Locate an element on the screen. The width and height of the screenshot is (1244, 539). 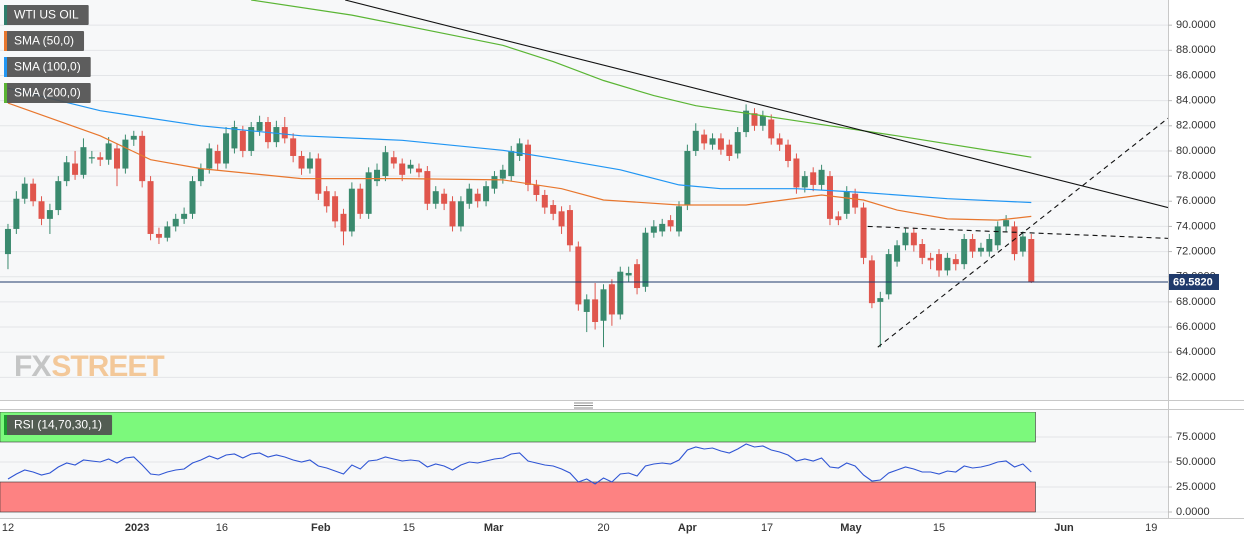
overbought-zone is located at coordinates (518, 427).